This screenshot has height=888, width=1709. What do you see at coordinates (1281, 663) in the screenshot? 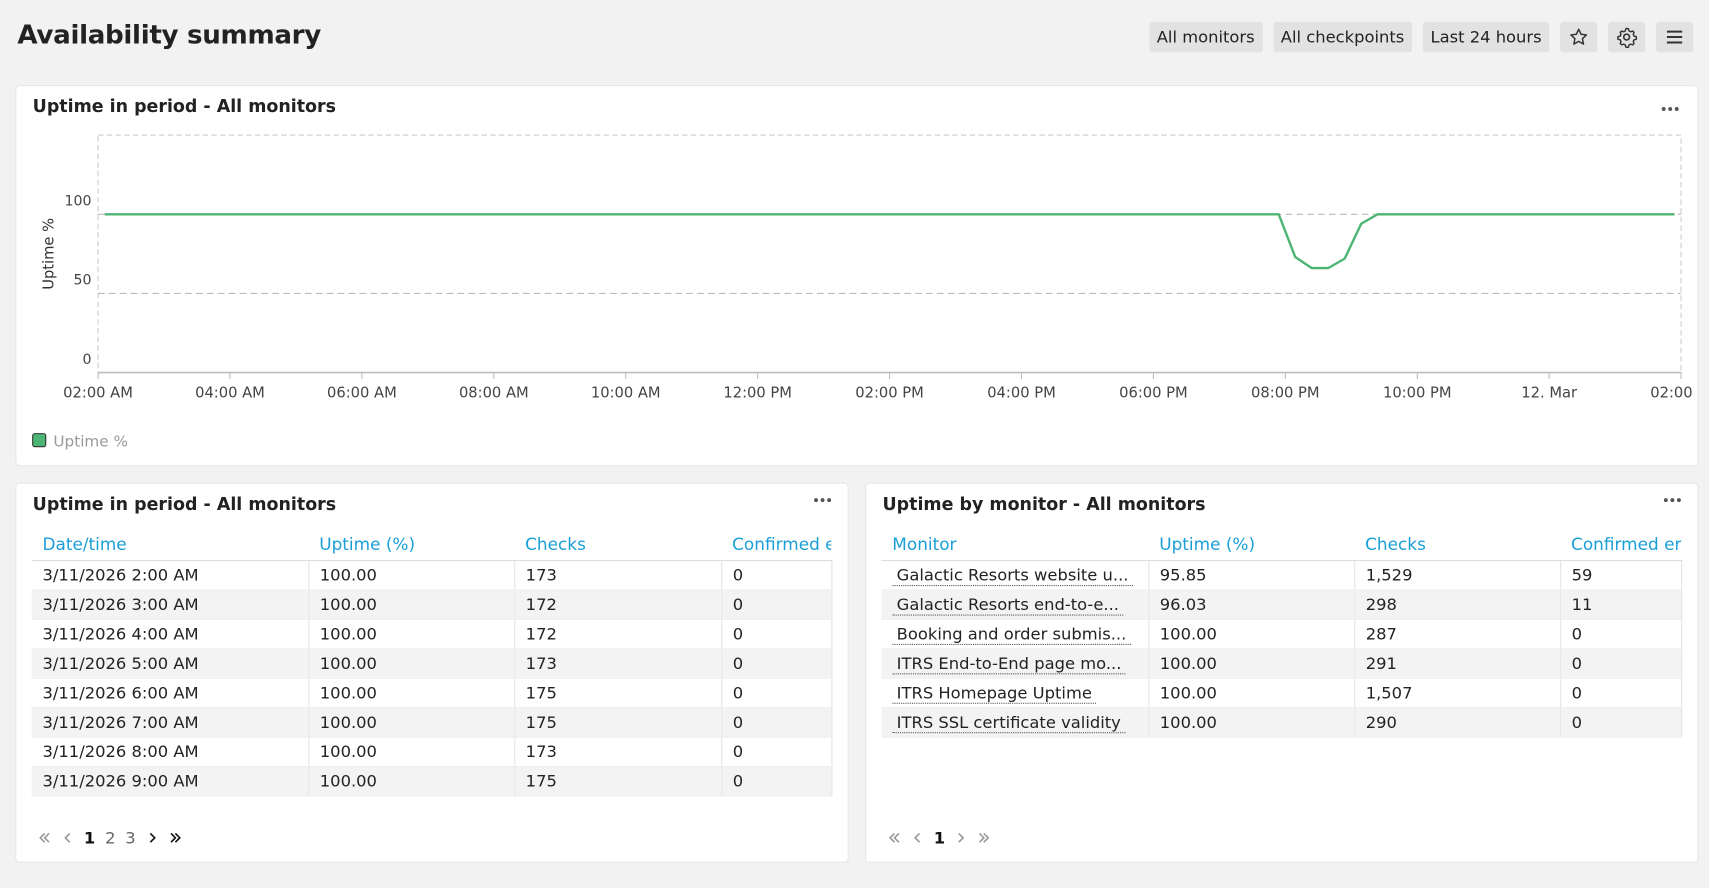
I see `table-row: ITRS End-to-End page mo... 100.00 291 0` at bounding box center [1281, 663].